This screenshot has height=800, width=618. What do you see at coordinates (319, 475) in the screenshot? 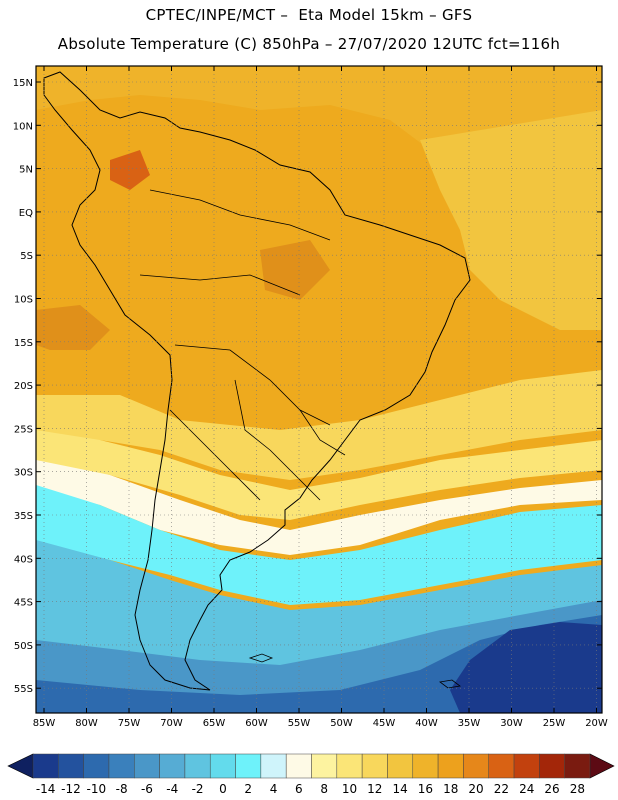
I see `light-yellow-belt` at bounding box center [319, 475].